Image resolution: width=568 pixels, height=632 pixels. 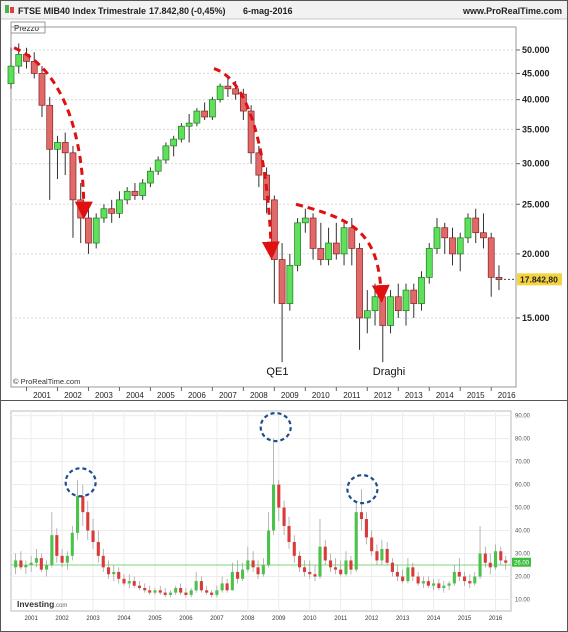 I want to click on chart-source: www.ProRealTime.com, so click(x=512, y=11).